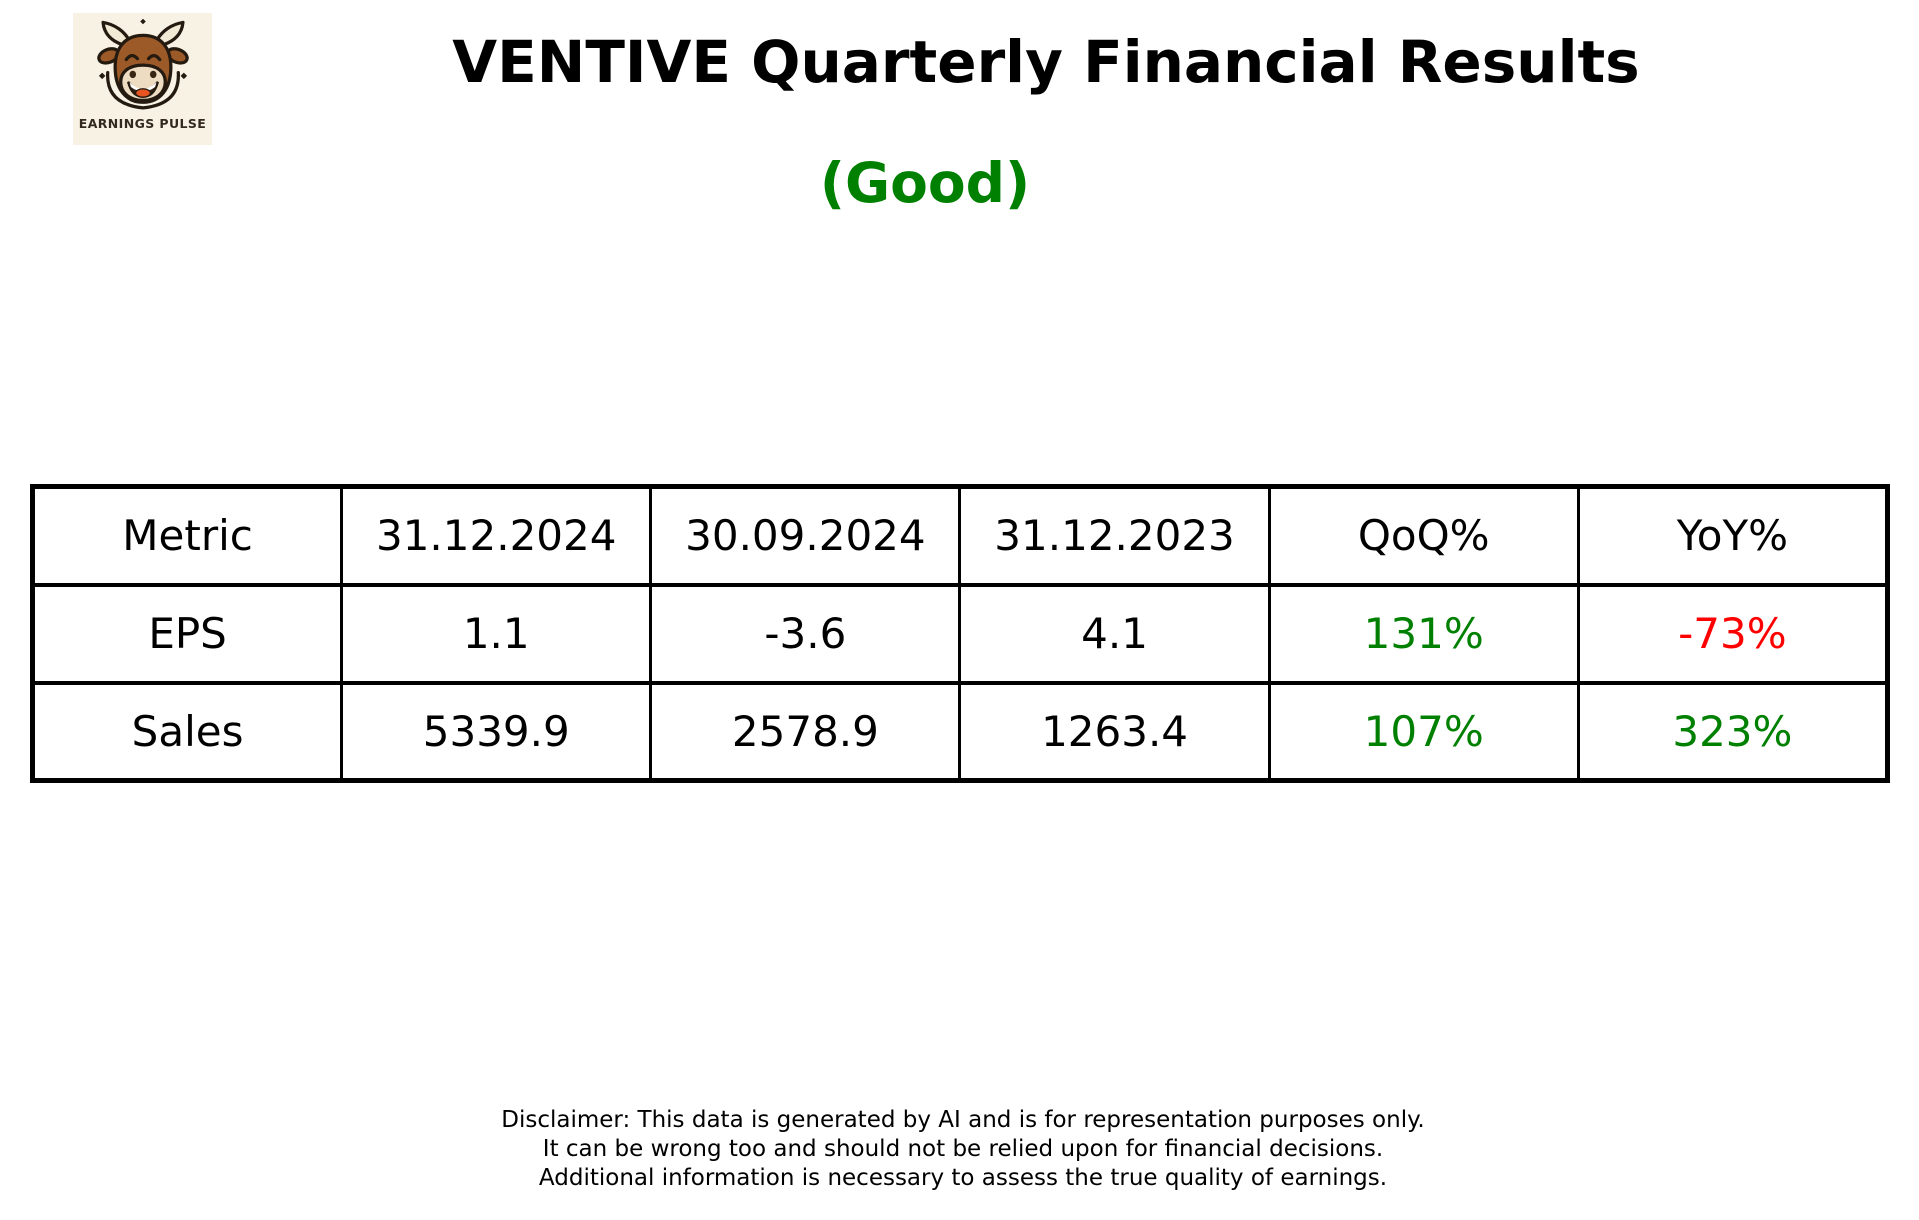  What do you see at coordinates (1046, 62) in the screenshot?
I see `page-title: VENTIVE Quarterly Financial Results` at bounding box center [1046, 62].